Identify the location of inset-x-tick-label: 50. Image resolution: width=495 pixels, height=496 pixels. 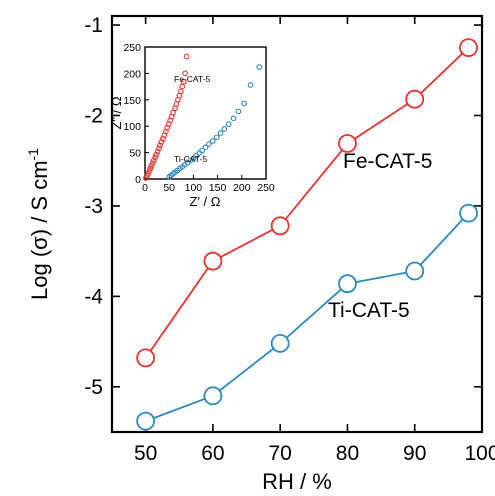
(169, 188).